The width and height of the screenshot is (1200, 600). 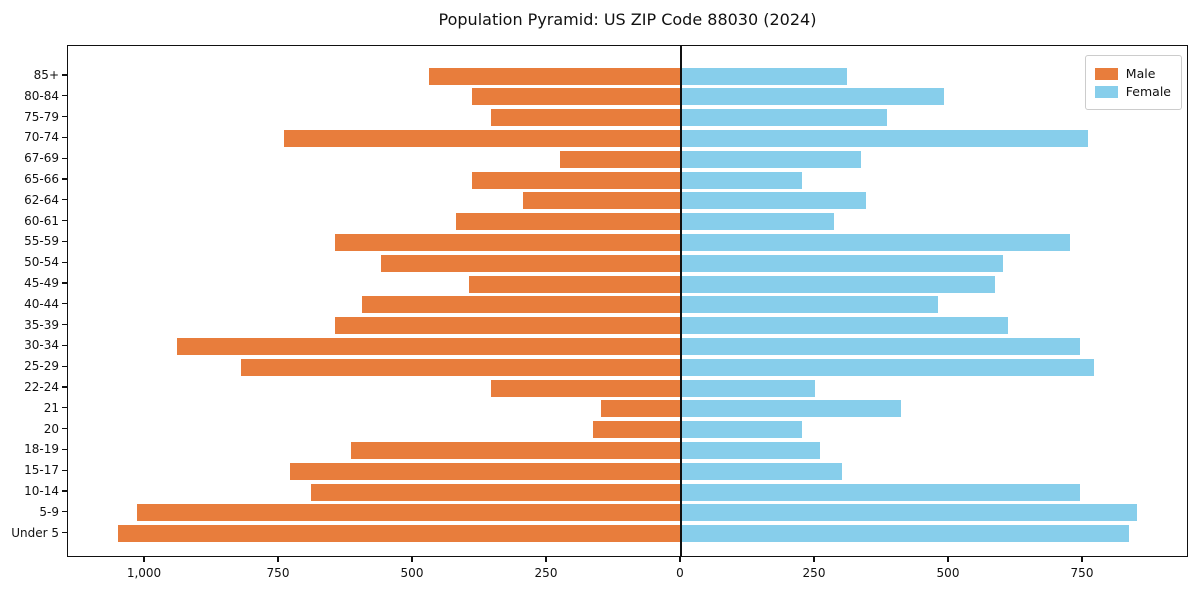 What do you see at coordinates (41, 262) in the screenshot?
I see `ytick-label-50-54: 50-54` at bounding box center [41, 262].